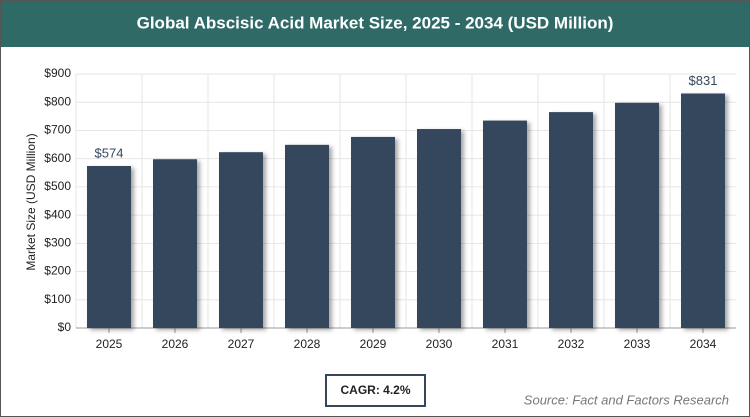  Describe the element at coordinates (571, 344) in the screenshot. I see `x-tick-label: 2032` at that location.